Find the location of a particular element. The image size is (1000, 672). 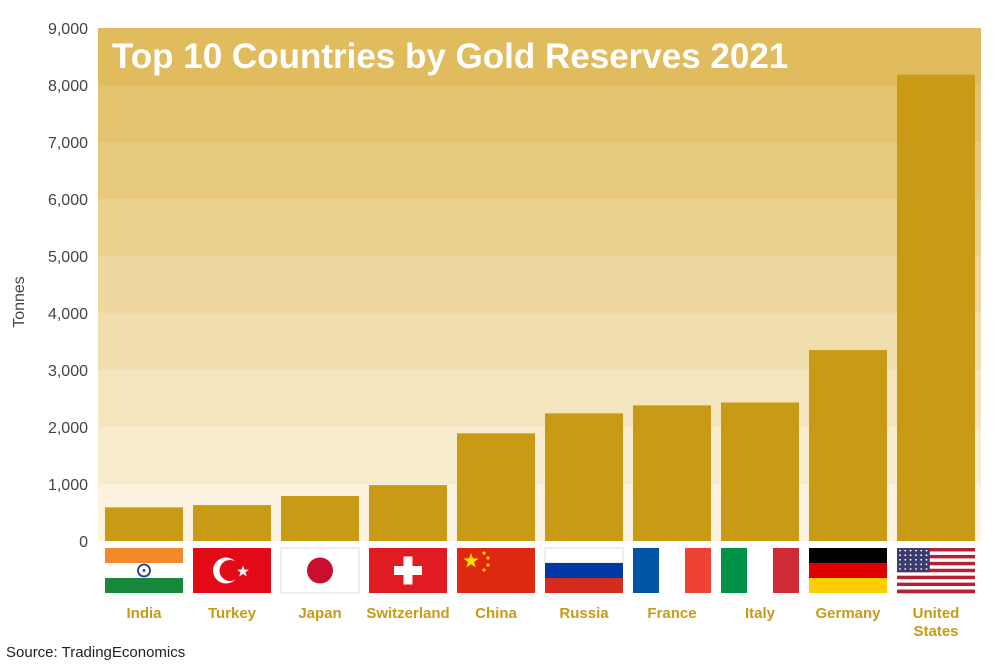

y-tick-label: 8,000 is located at coordinates (68, 86).